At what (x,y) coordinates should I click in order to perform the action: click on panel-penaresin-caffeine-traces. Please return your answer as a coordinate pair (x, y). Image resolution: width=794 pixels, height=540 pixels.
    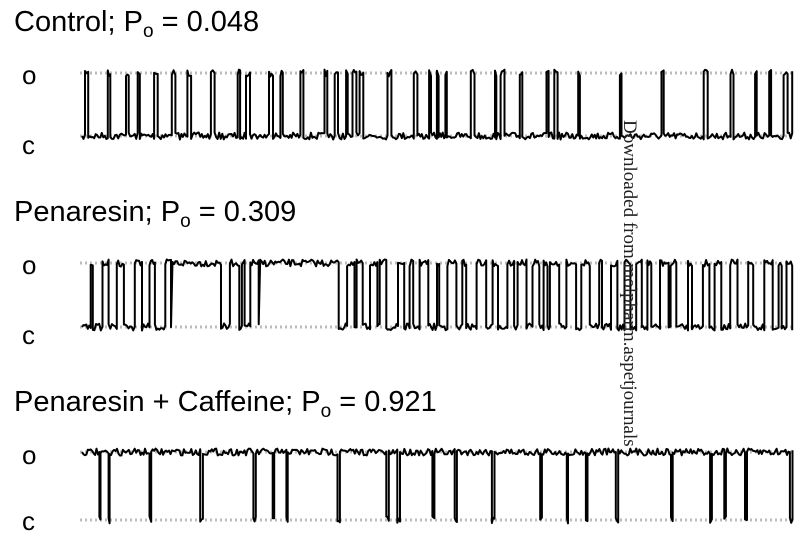
    Looking at the image, I should click on (437, 486).